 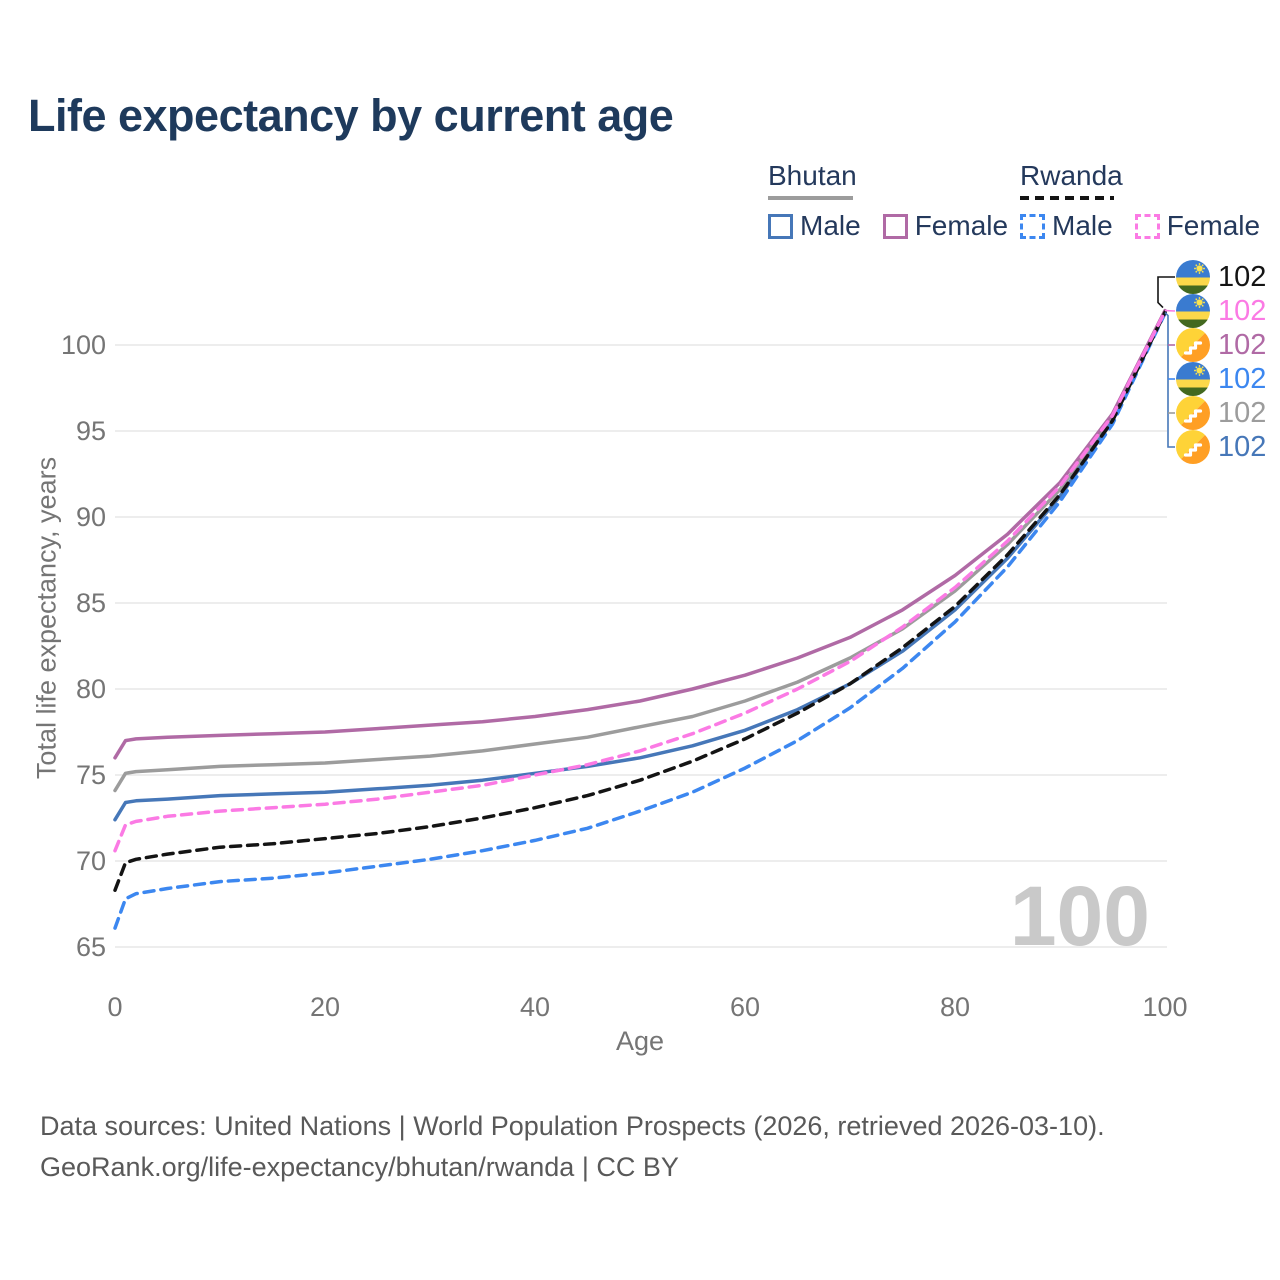 I want to click on y-tick-85: 85, so click(x=91, y=603).